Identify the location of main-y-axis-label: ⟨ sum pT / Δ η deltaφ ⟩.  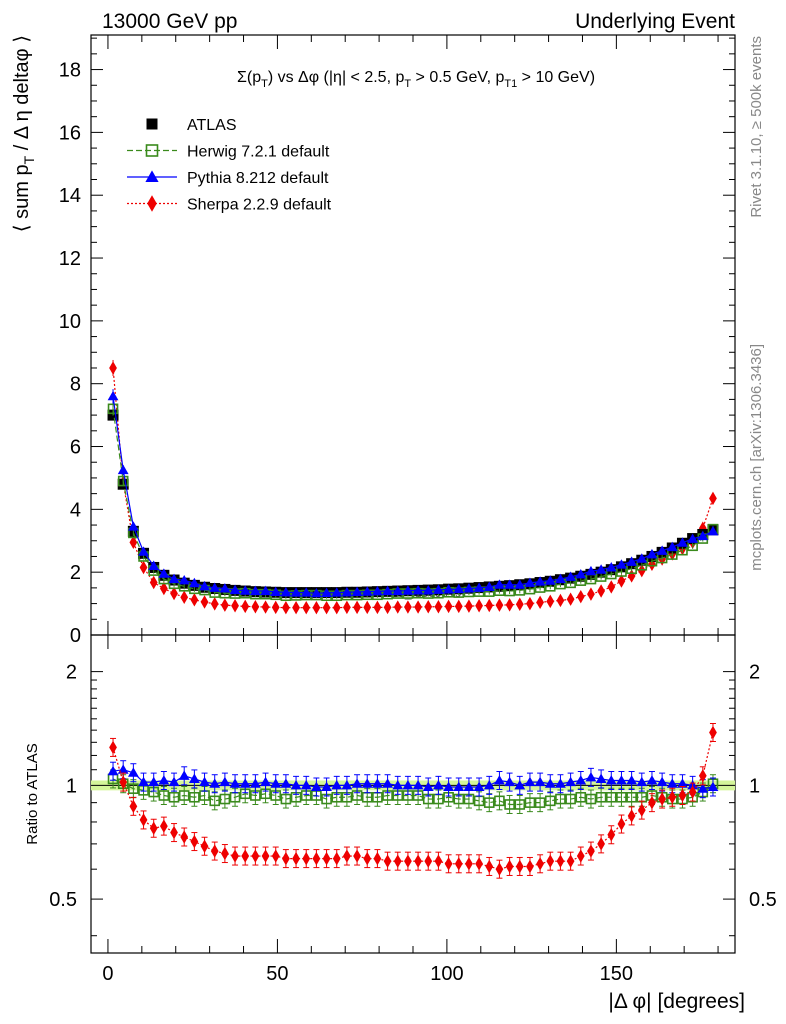
(24, 133).